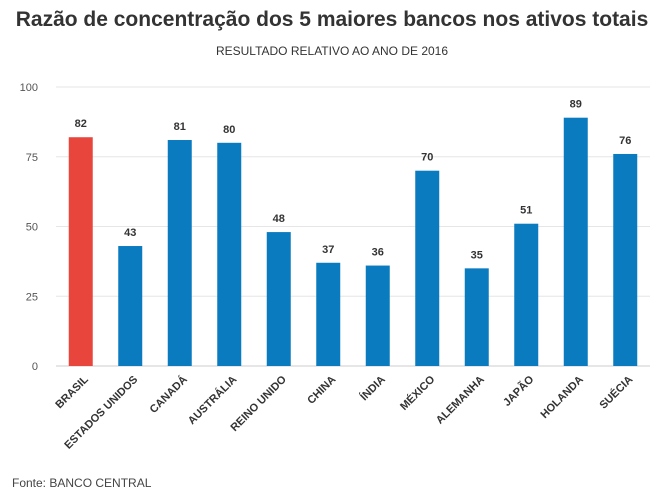  Describe the element at coordinates (332, 51) in the screenshot. I see `chart-subtitle: RESULTADO RELATIVO AO ANO DE 2016` at that location.